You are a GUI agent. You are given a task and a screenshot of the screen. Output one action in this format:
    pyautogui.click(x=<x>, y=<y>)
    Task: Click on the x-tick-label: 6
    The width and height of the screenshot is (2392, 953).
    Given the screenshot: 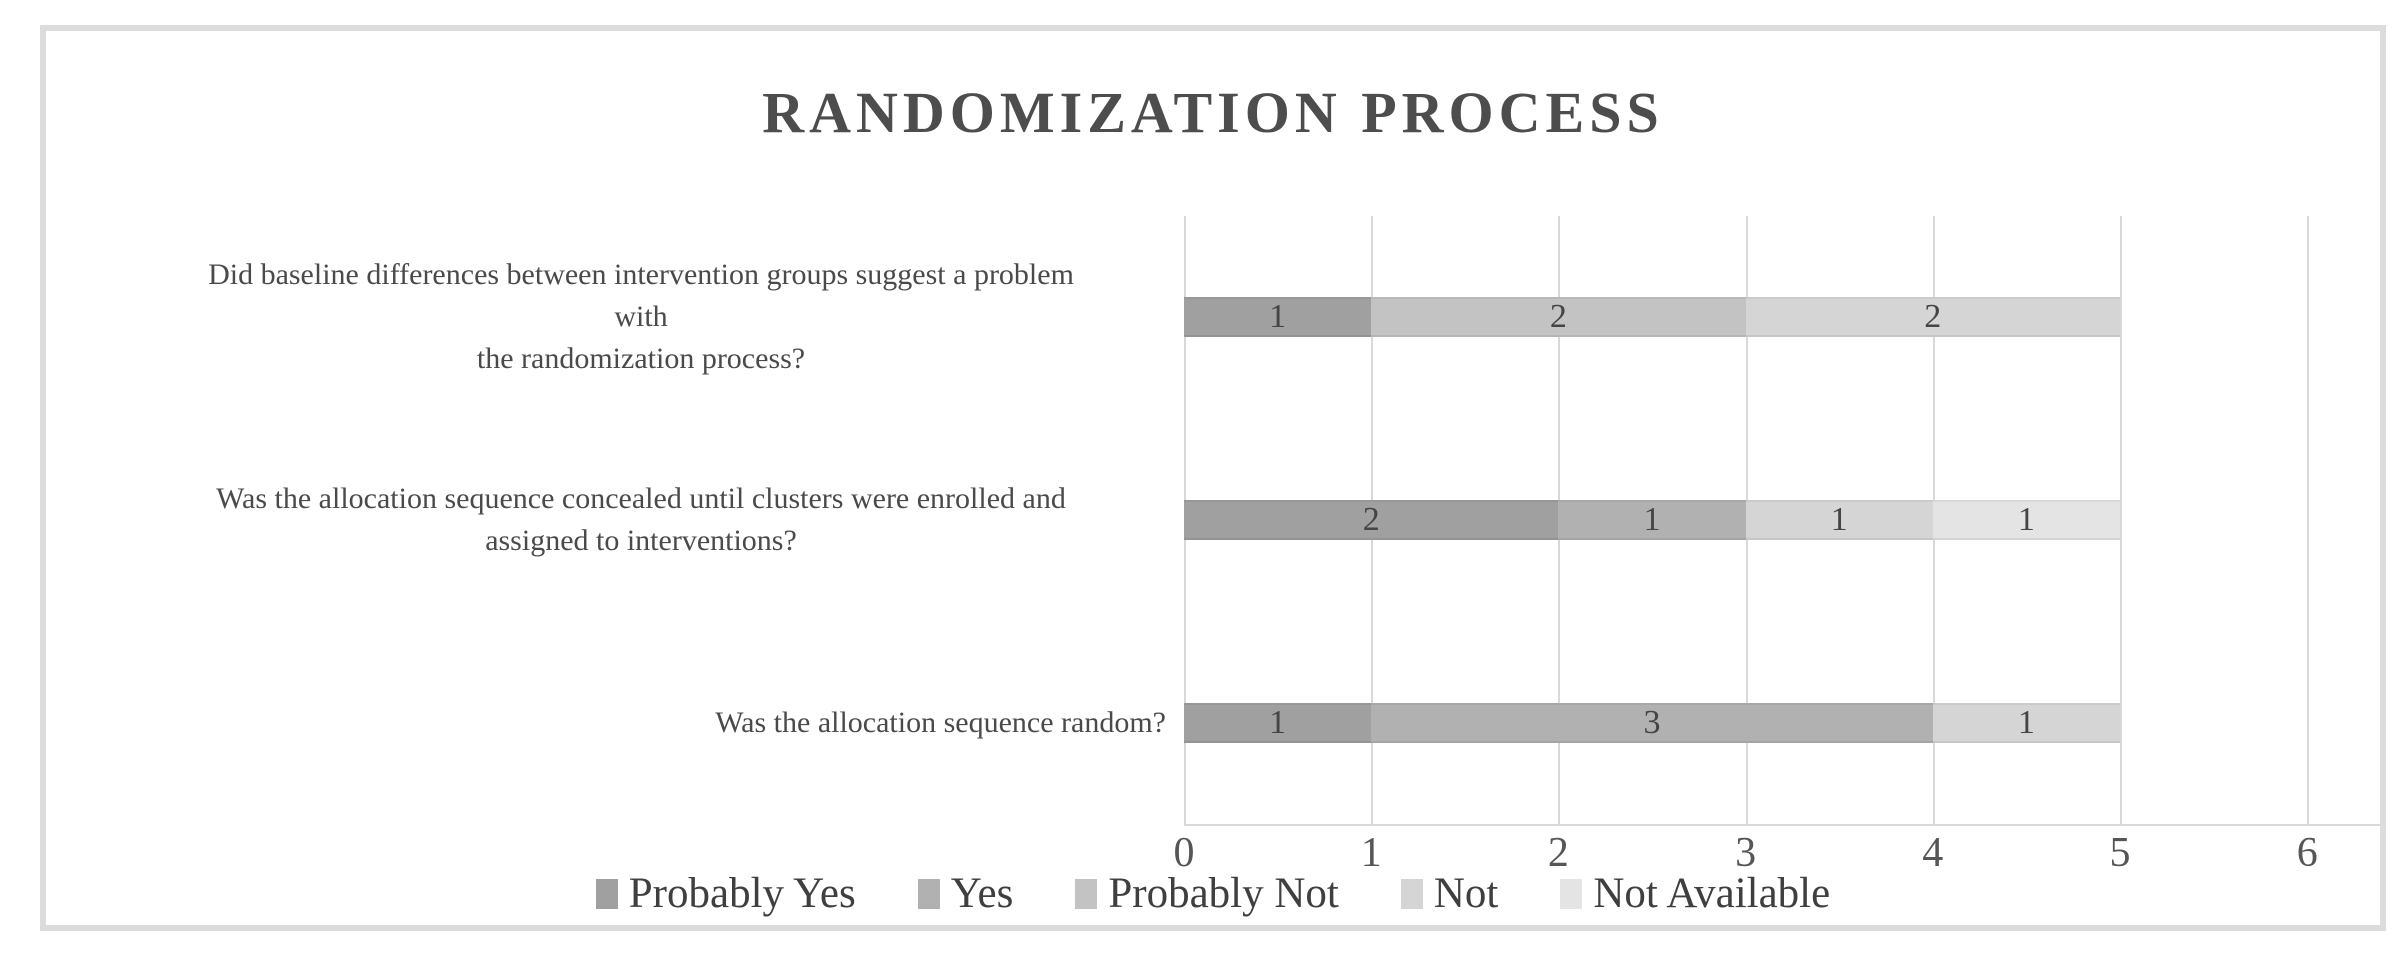 What is the action you would take?
    pyautogui.click(x=2307, y=853)
    